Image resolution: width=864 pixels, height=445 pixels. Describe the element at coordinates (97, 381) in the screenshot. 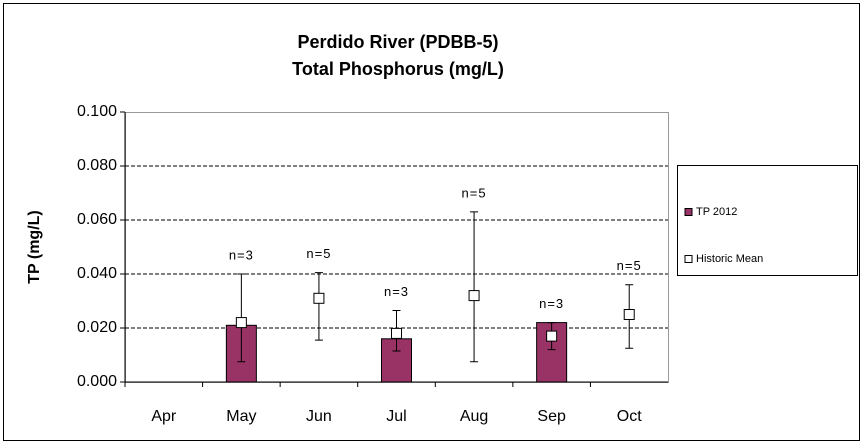

I see `y-tick-label: 0.000` at that location.